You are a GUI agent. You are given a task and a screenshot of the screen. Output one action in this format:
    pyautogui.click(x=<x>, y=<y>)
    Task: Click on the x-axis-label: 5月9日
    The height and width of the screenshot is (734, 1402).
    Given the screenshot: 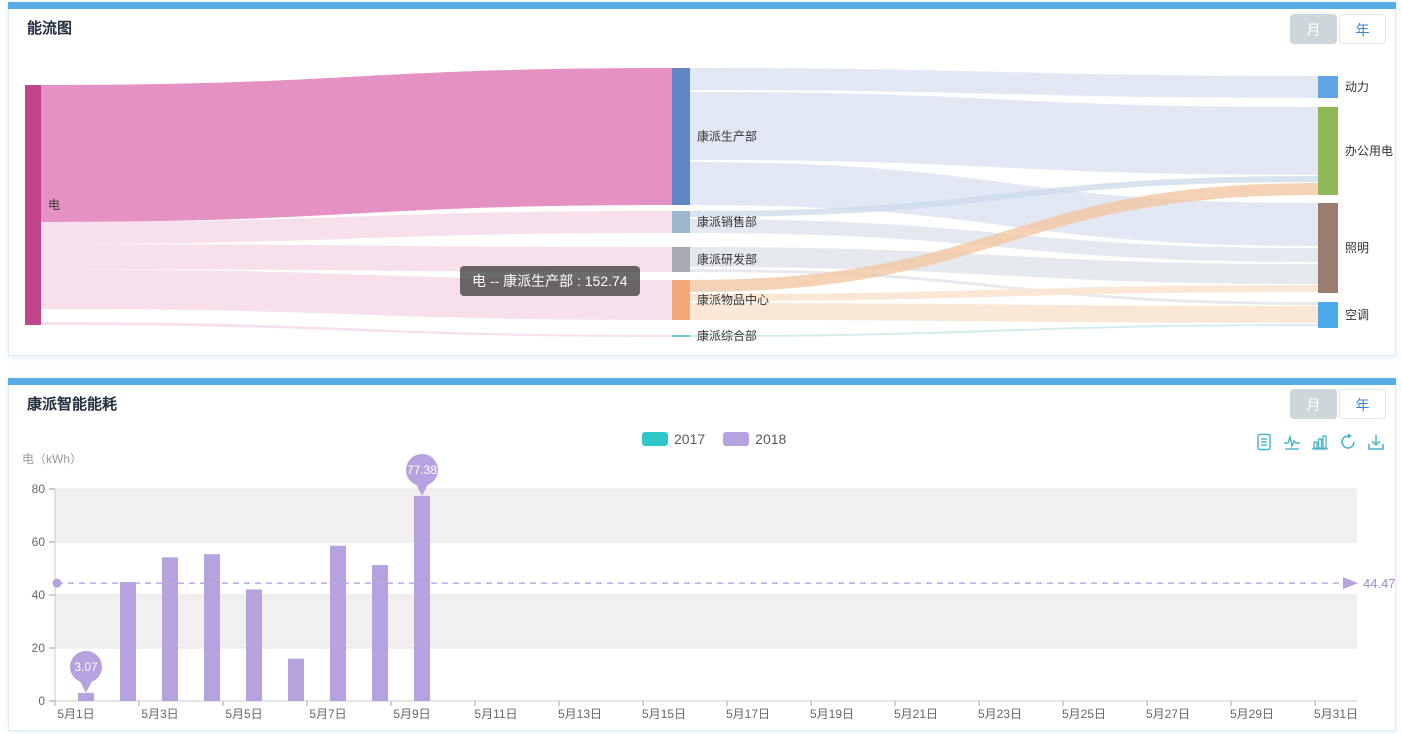 What is the action you would take?
    pyautogui.click(x=411, y=714)
    